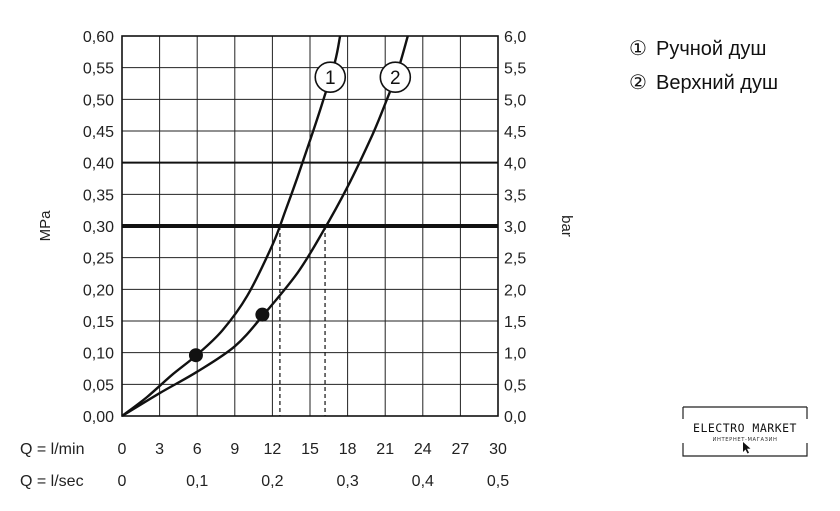  Describe the element at coordinates (515, 417) in the screenshot. I see `right-tick-label-0: 0,0` at that location.